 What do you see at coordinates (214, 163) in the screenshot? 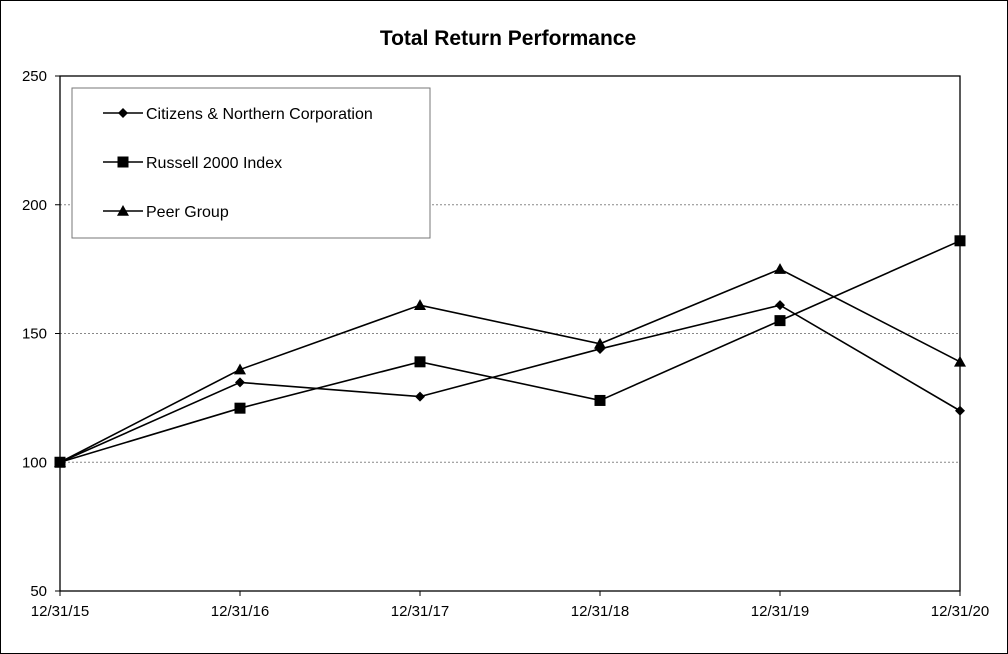
I see `legend-label: Russell 2000 Index` at bounding box center [214, 163].